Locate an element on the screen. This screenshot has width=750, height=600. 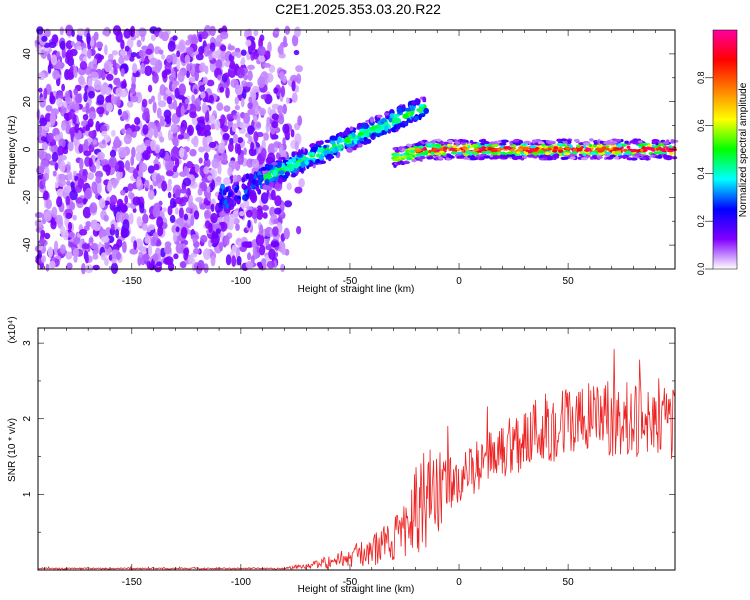
snr-x-tick-label: 0 is located at coordinates (459, 582).